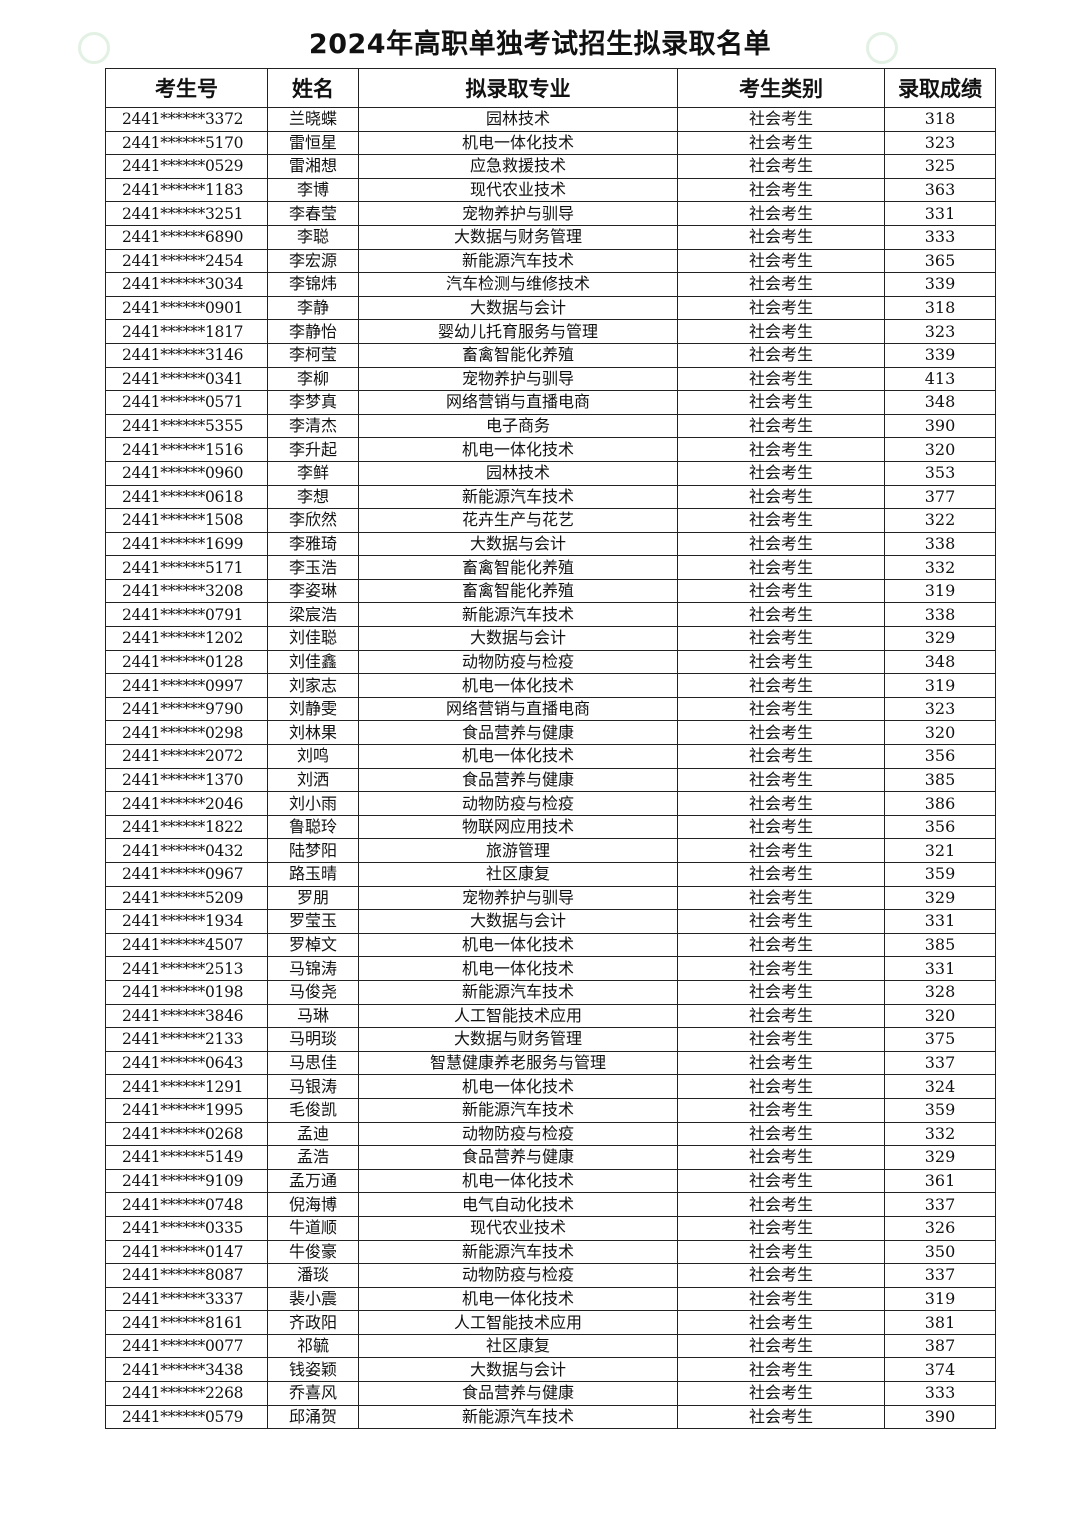 The height and width of the screenshot is (1526, 1080). Describe the element at coordinates (186, 733) in the screenshot. I see `cell-exam-id: 2441******0298` at that location.